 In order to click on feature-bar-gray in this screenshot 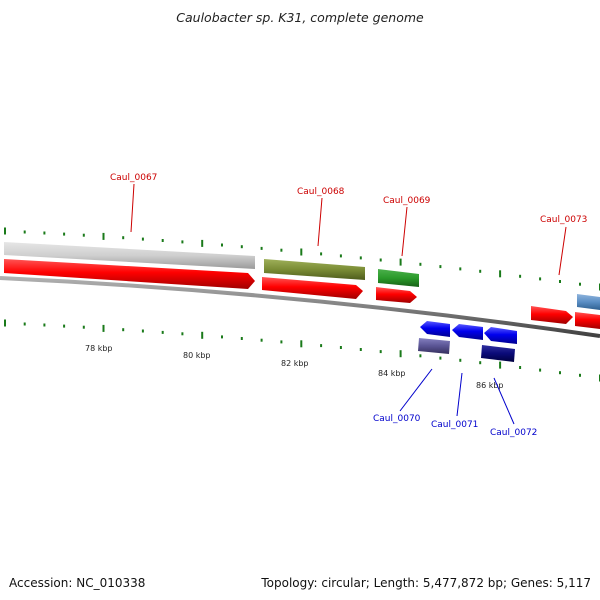, I will do `click(129, 255)`.